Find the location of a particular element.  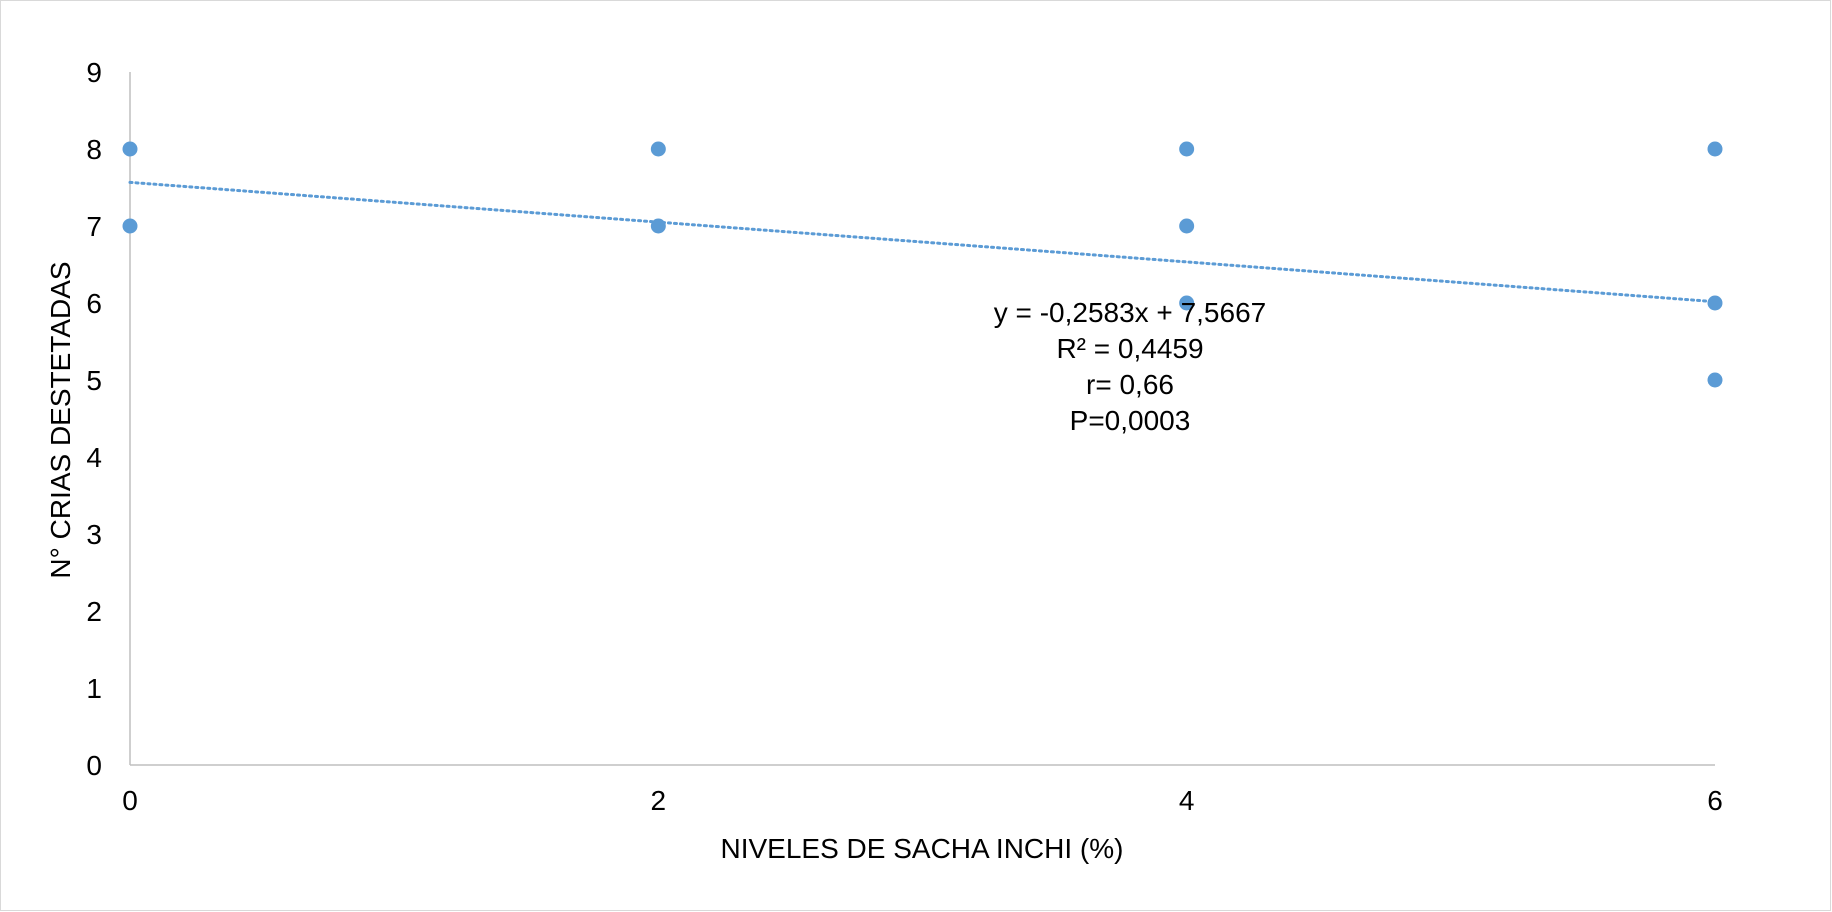

r-squared-annotation: R² = 0,4459 is located at coordinates (1129, 348).